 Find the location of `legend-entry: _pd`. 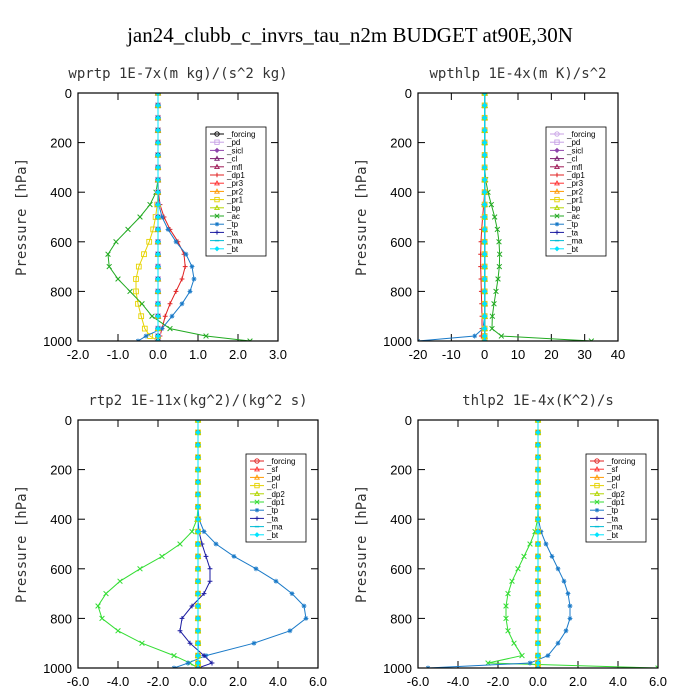

legend-entry: _pd is located at coordinates (605, 477).